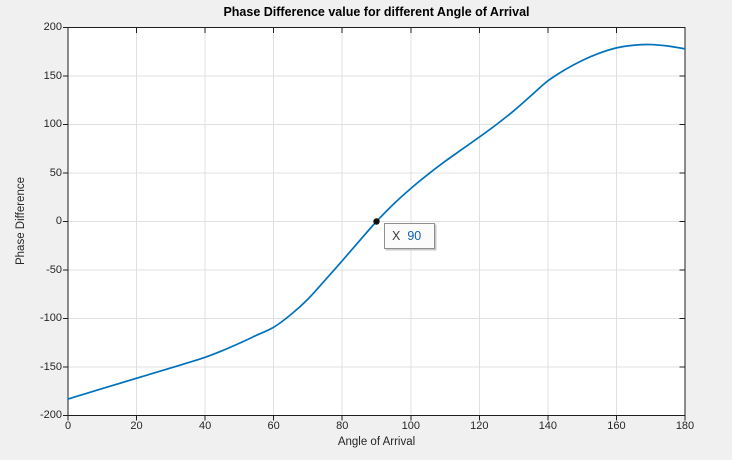 The image size is (732, 460). I want to click on x-tick-label: 180, so click(685, 426).